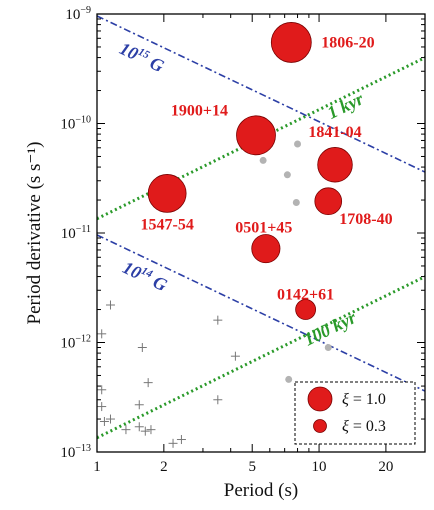 The image size is (434, 510). Describe the element at coordinates (367, 399) in the screenshot. I see `legend-value: = 1.0` at that location.